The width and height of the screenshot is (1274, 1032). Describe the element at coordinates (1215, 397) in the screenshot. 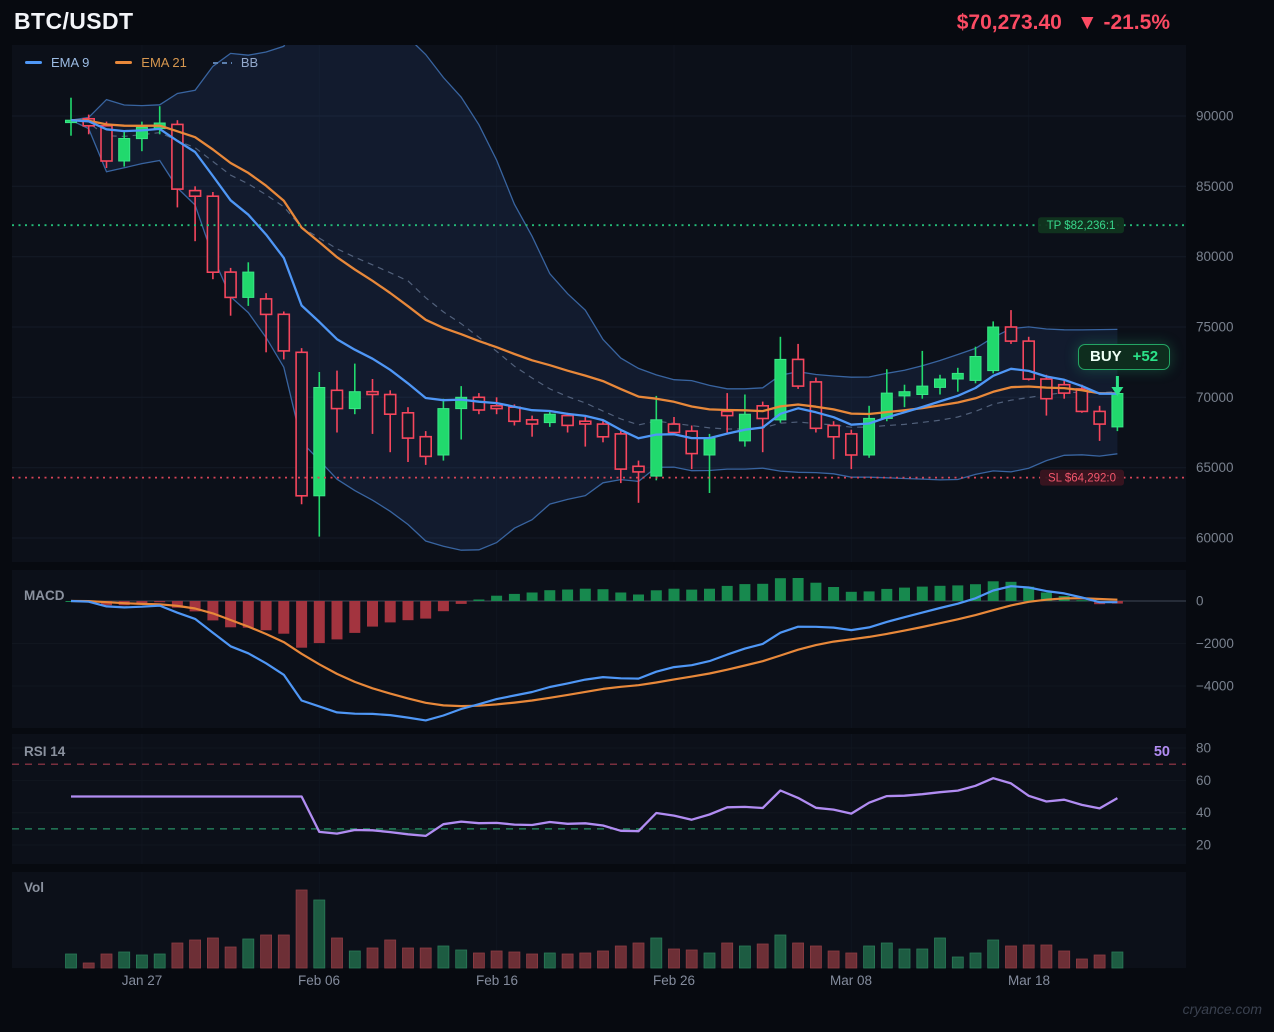

I see `svg-text: 70000` at that location.